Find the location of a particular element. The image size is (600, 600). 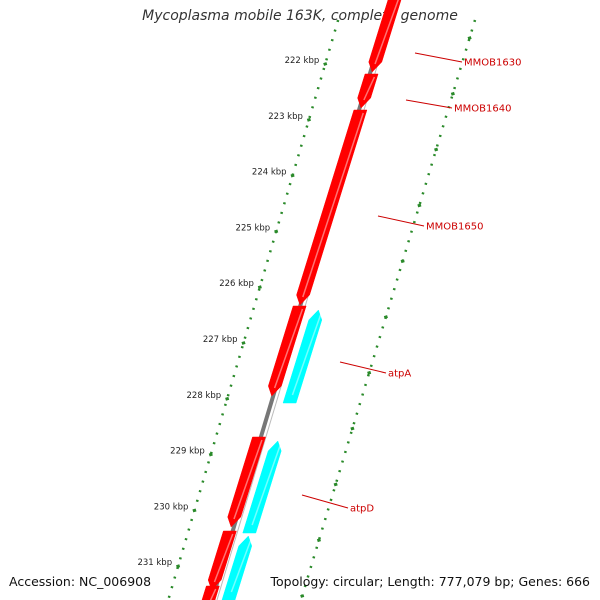

gene-arrow-mmob1650 is located at coordinates (332, 207).